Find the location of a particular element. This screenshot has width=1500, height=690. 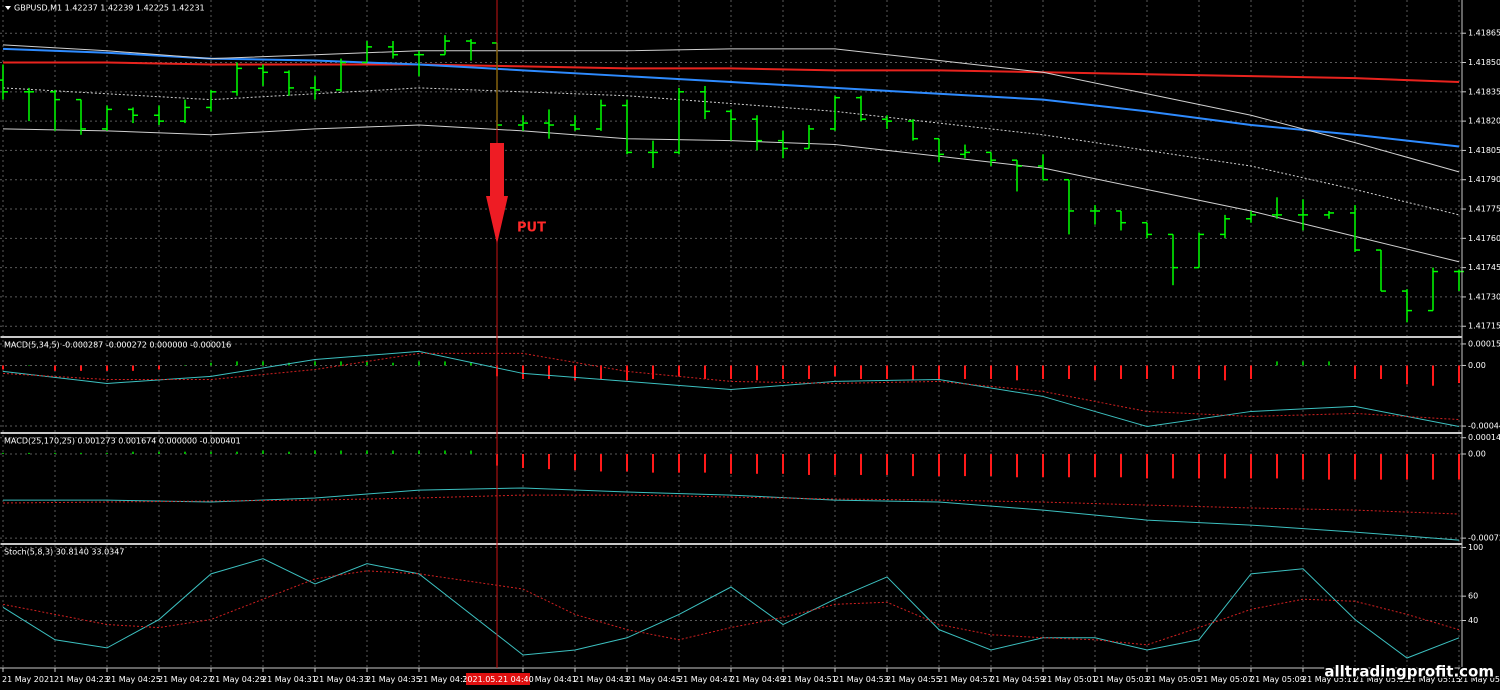

y-tick-label: -0.000448 is located at coordinates (1484, 426).